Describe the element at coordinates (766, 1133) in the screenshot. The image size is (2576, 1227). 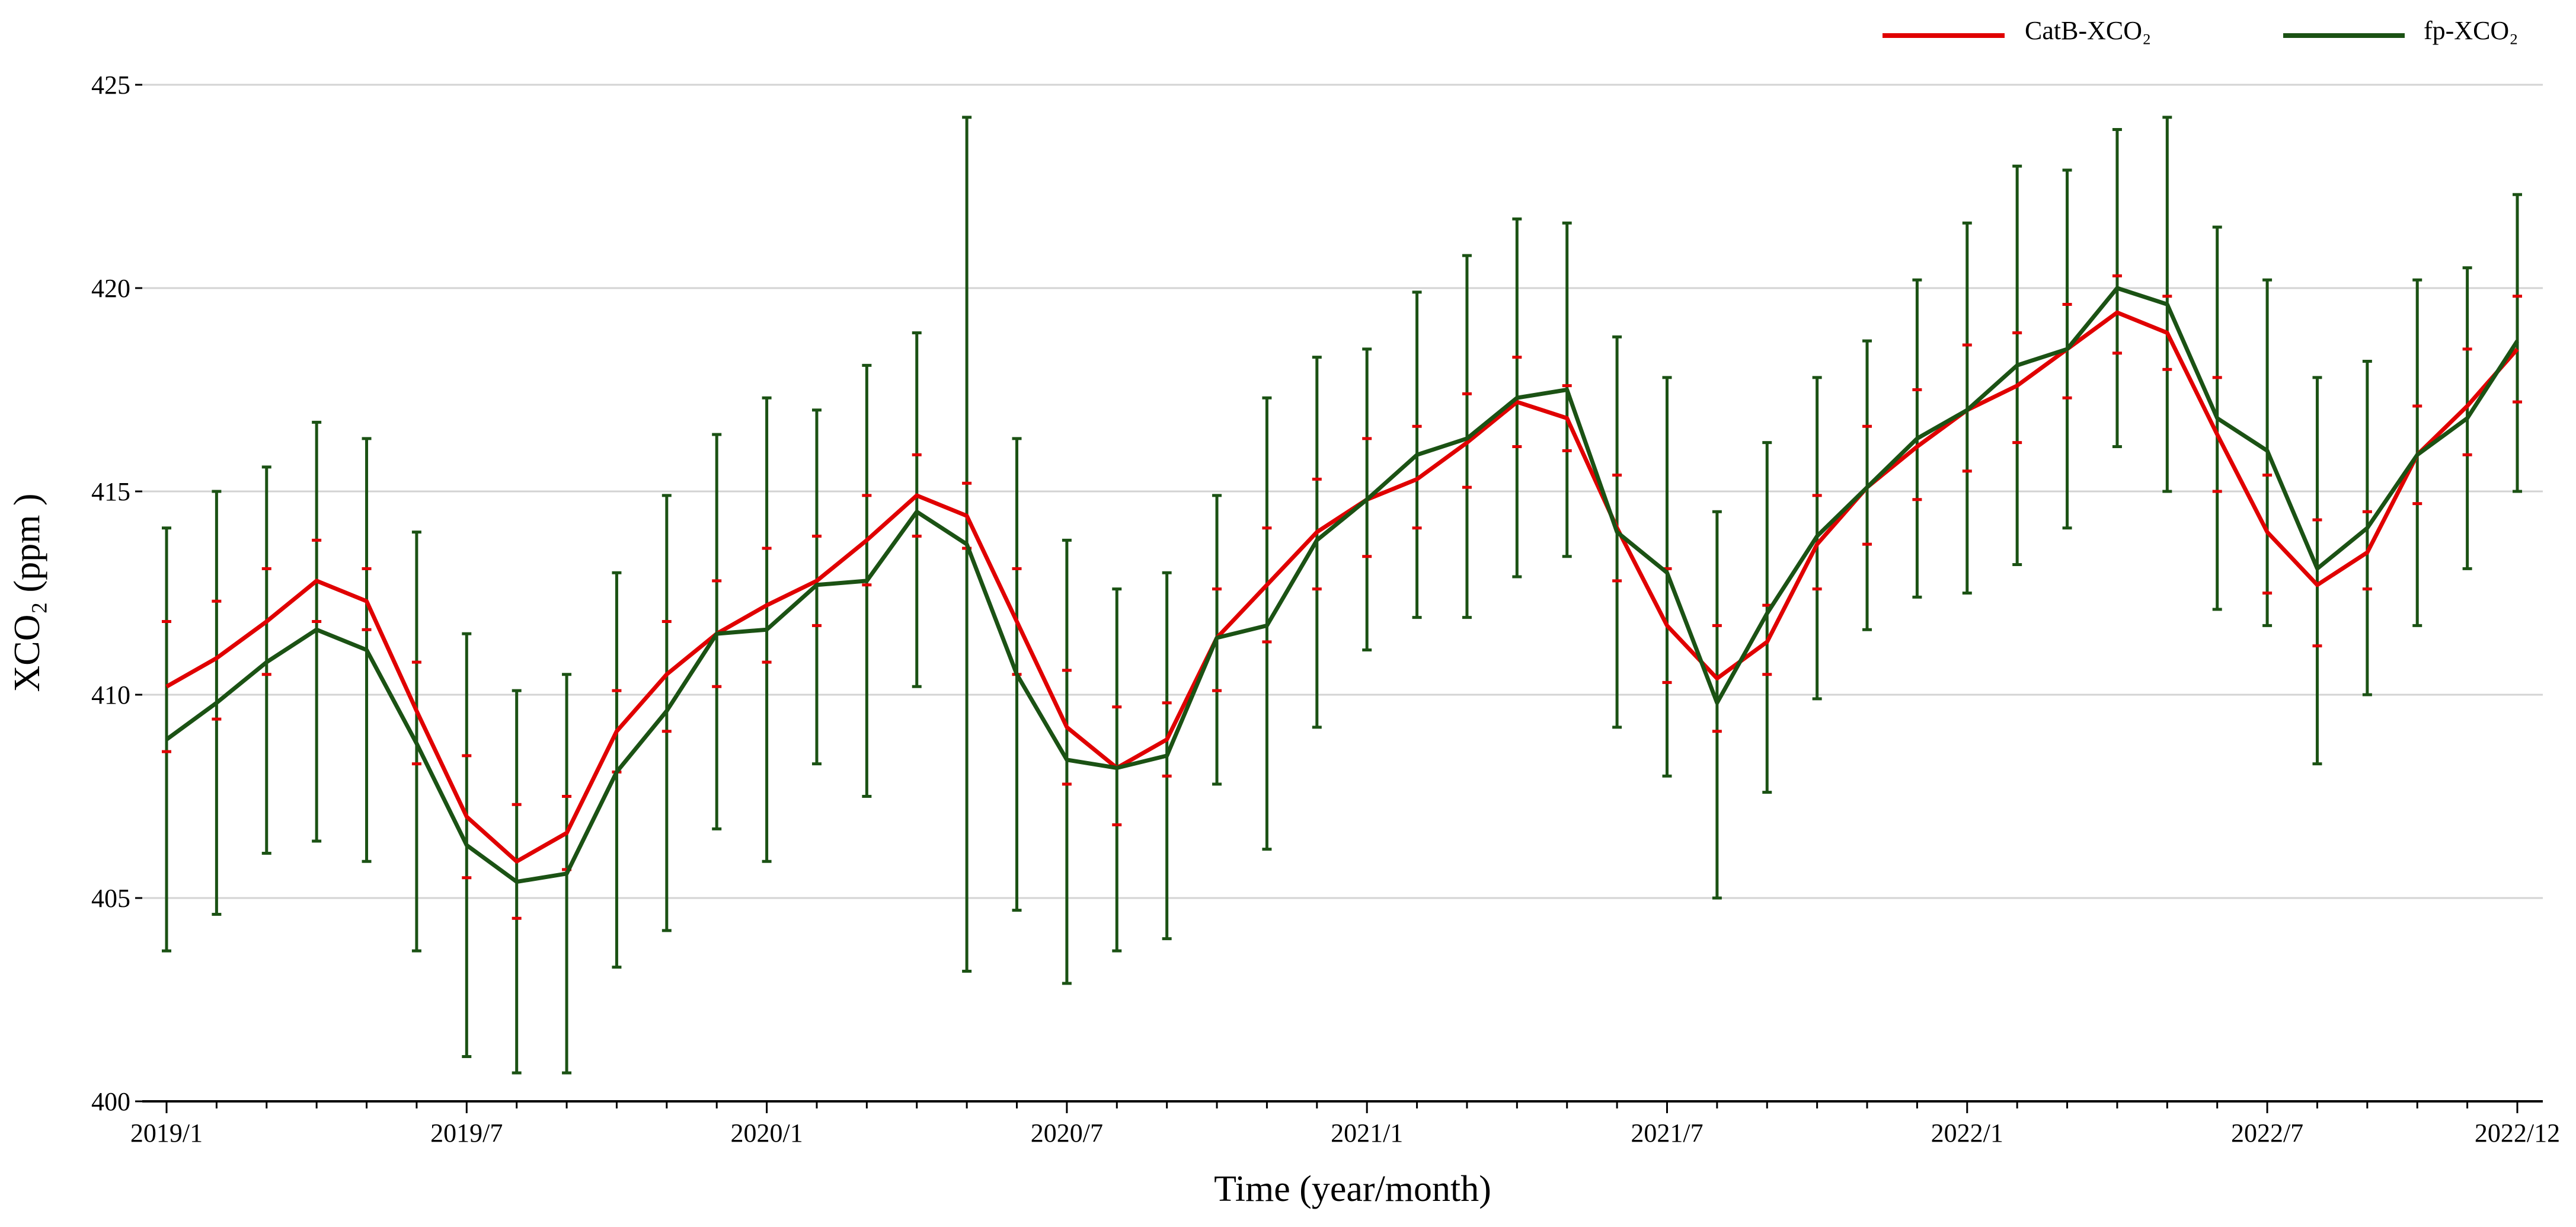
I see `x-tick-label: 2020/1` at that location.